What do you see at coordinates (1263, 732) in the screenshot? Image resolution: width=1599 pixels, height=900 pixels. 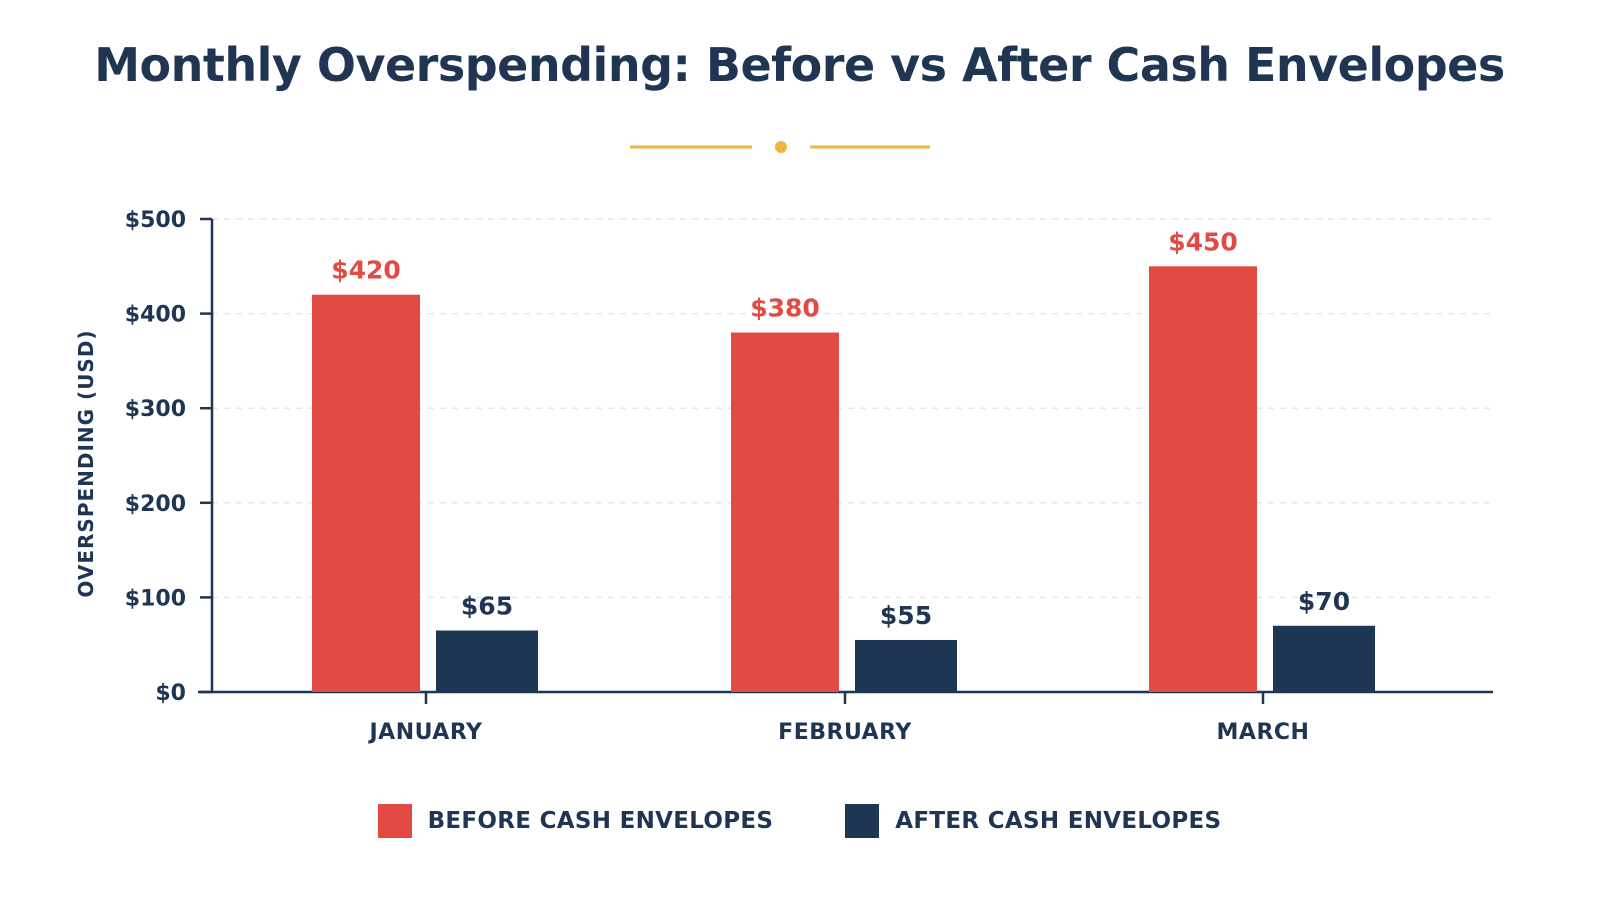 I see `x-tick-label: MARCH` at bounding box center [1263, 732].